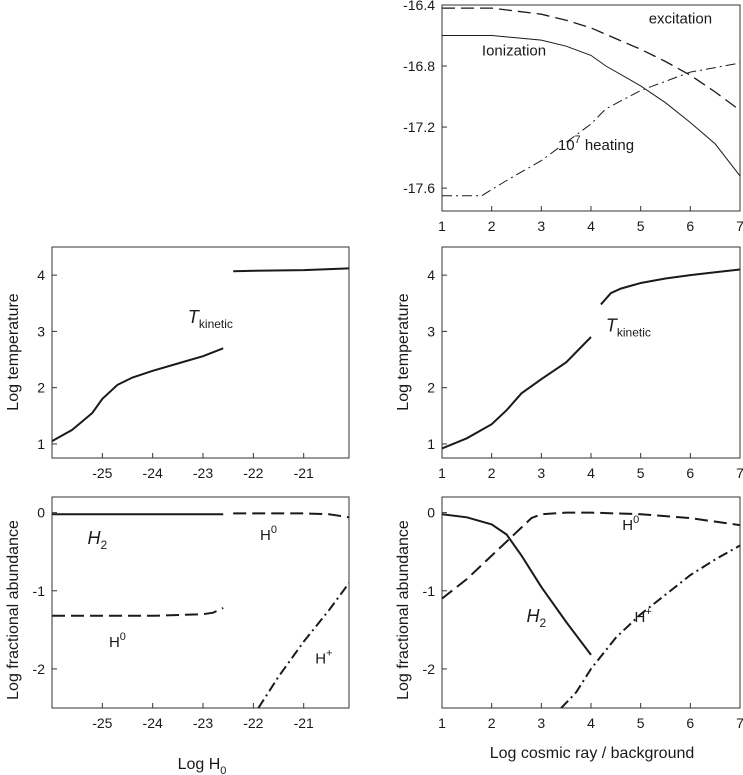 The width and height of the screenshot is (743, 775). What do you see at coordinates (591, 129) in the screenshot?
I see `series-10-7-heating` at bounding box center [591, 129].